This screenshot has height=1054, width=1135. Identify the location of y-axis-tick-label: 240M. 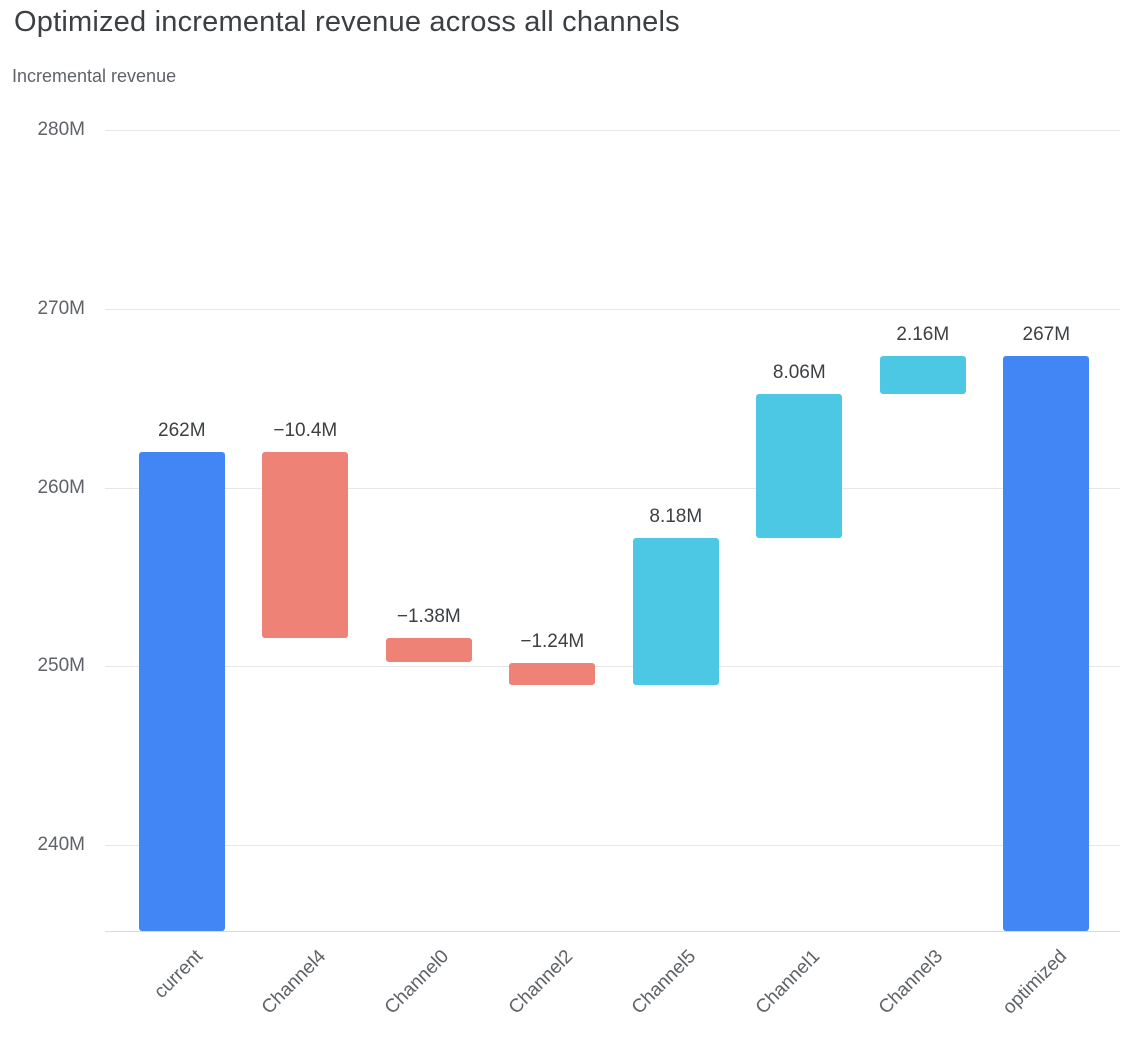
(61, 845).